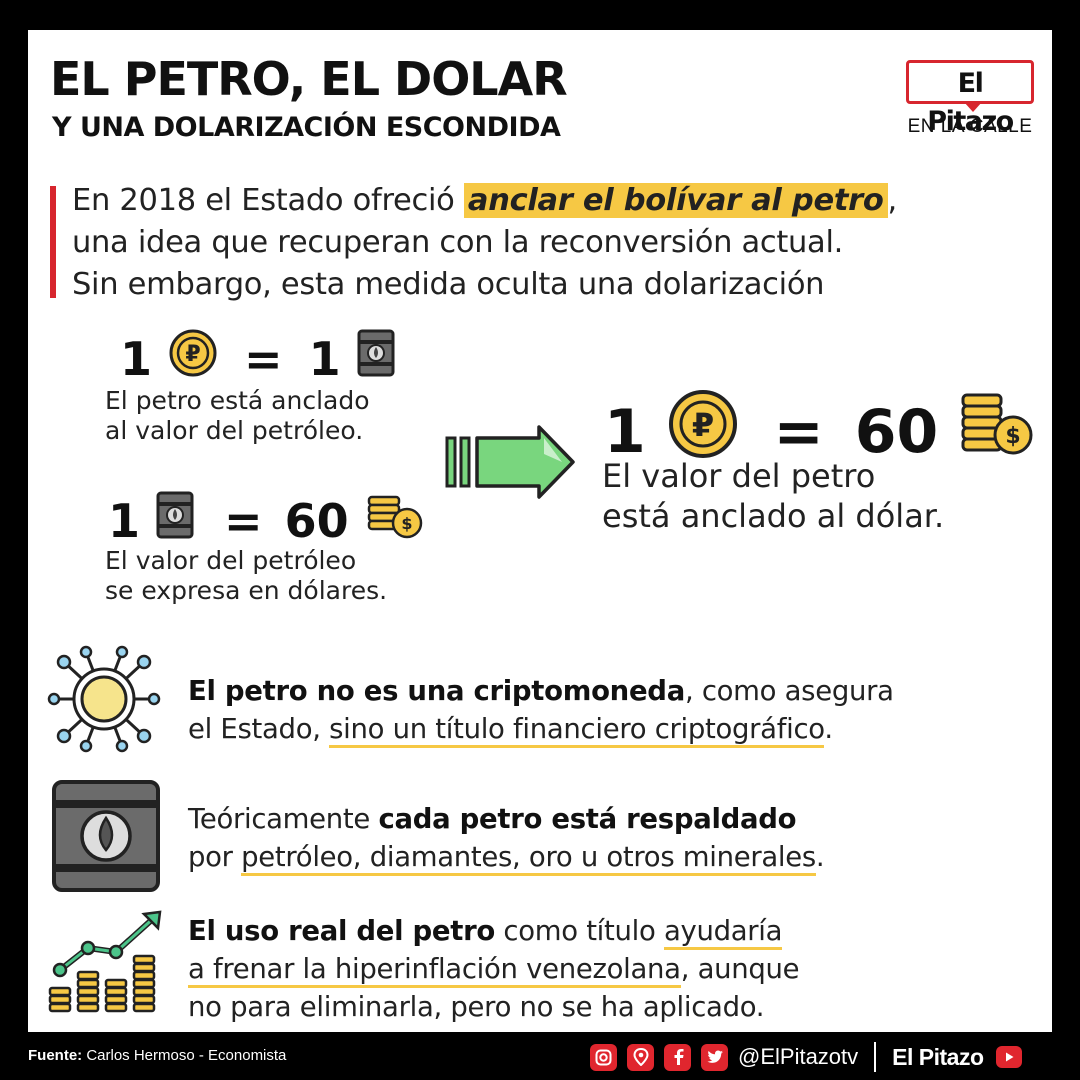 The width and height of the screenshot is (1080, 1080). What do you see at coordinates (820, 857) in the screenshot?
I see `row-backing-line-2-post: .` at bounding box center [820, 857].